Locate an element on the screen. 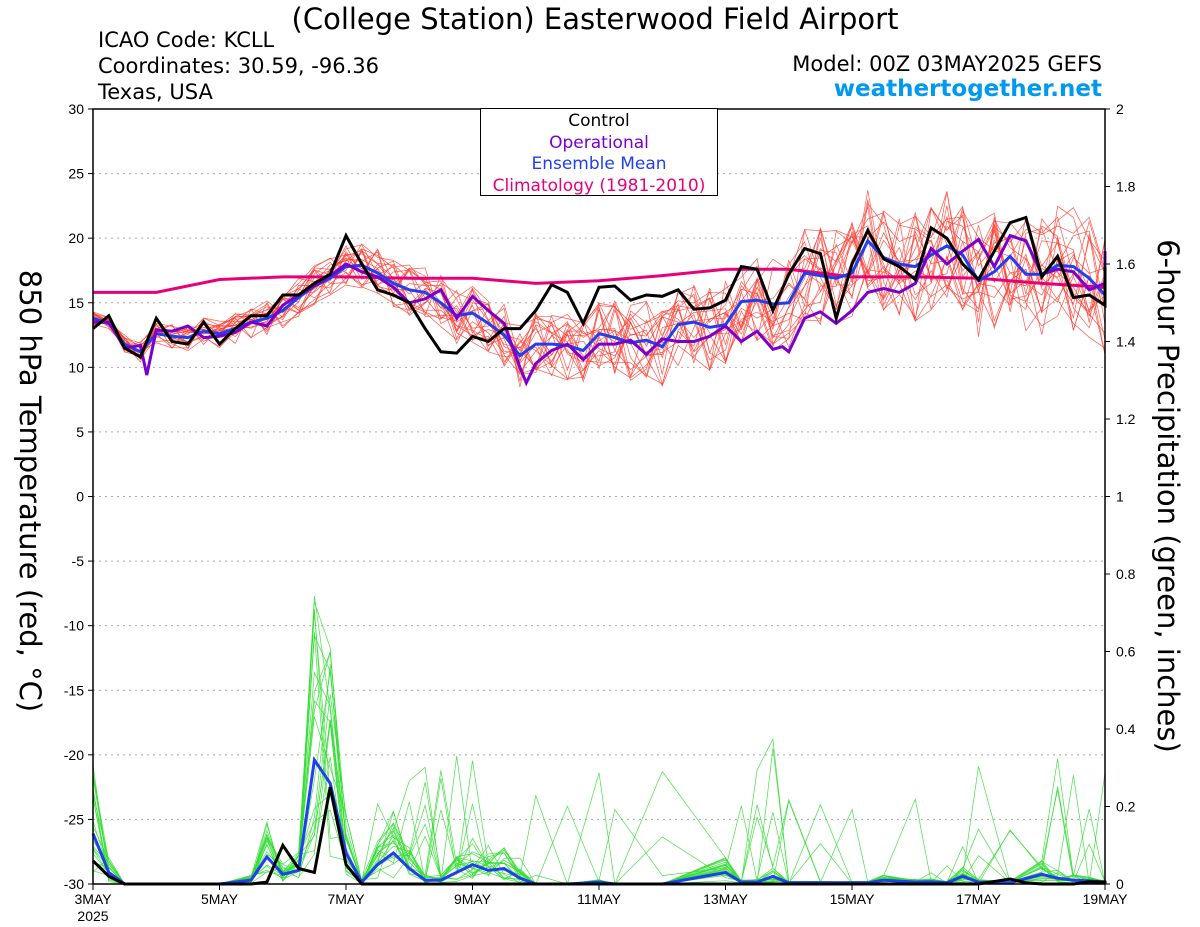 This screenshot has height=927, width=1200. legend-ensemble-mean: Ensemble Mean is located at coordinates (599, 164).